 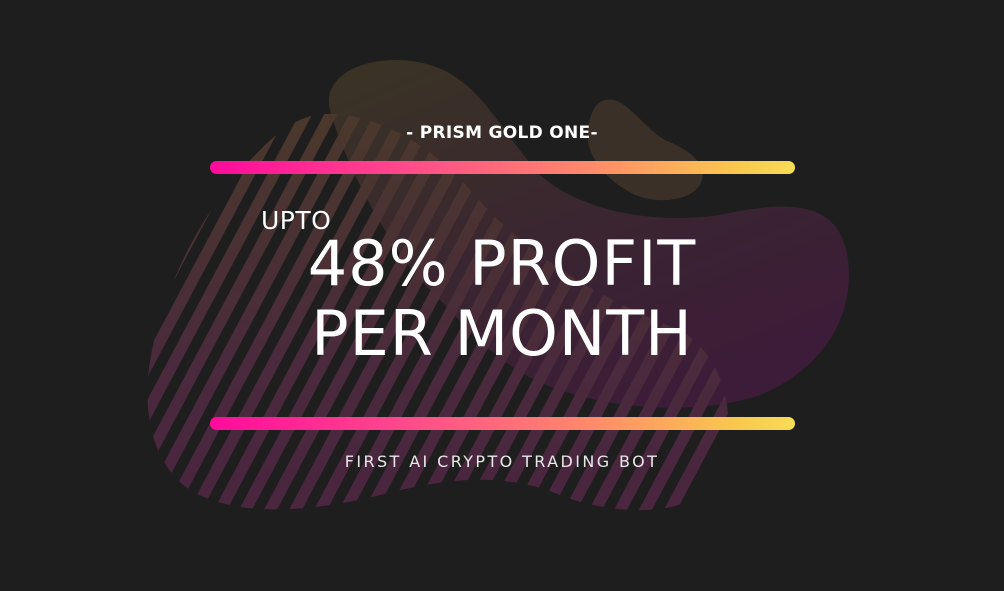 I want to click on background-small-blob, so click(x=645, y=150).